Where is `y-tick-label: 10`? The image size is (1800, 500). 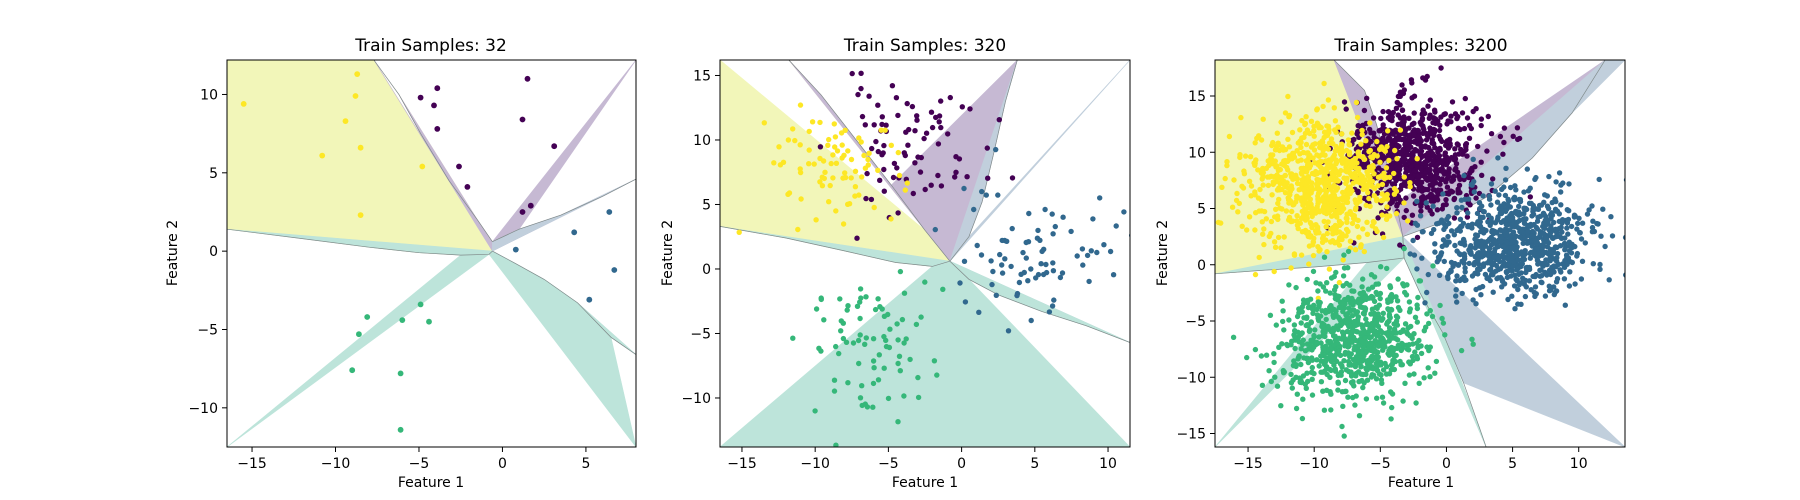
y-tick-label: 10 is located at coordinates (1197, 153).